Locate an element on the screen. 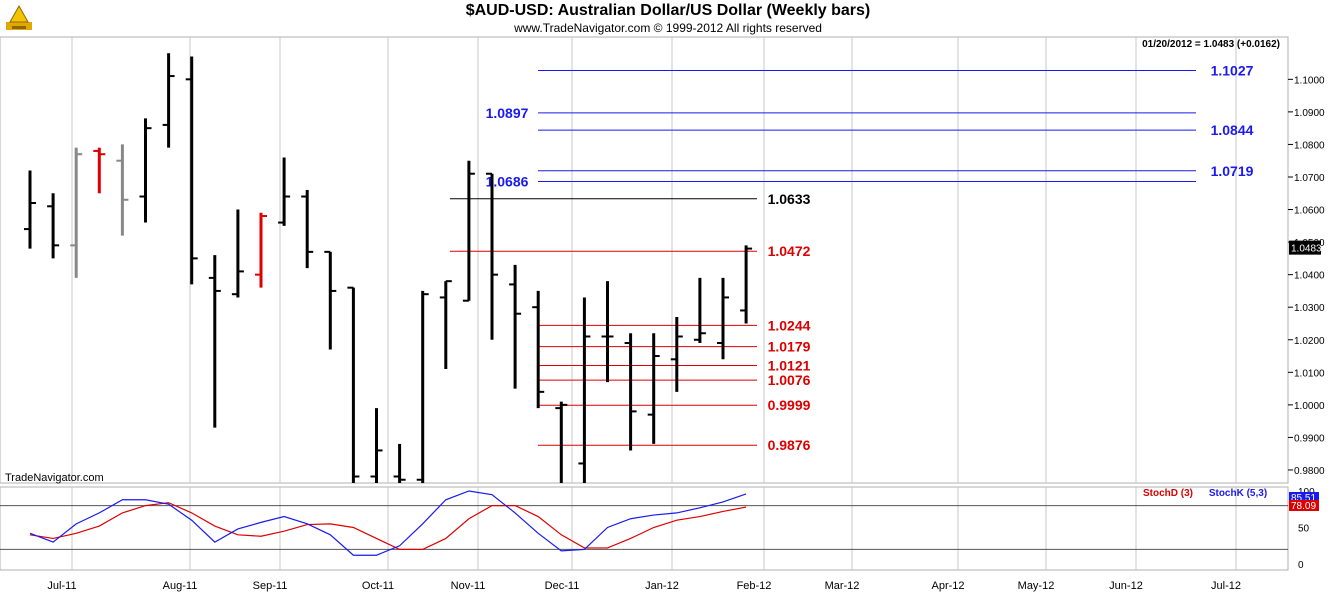 The width and height of the screenshot is (1336, 594). level-label: 1.0244 is located at coordinates (789, 325).